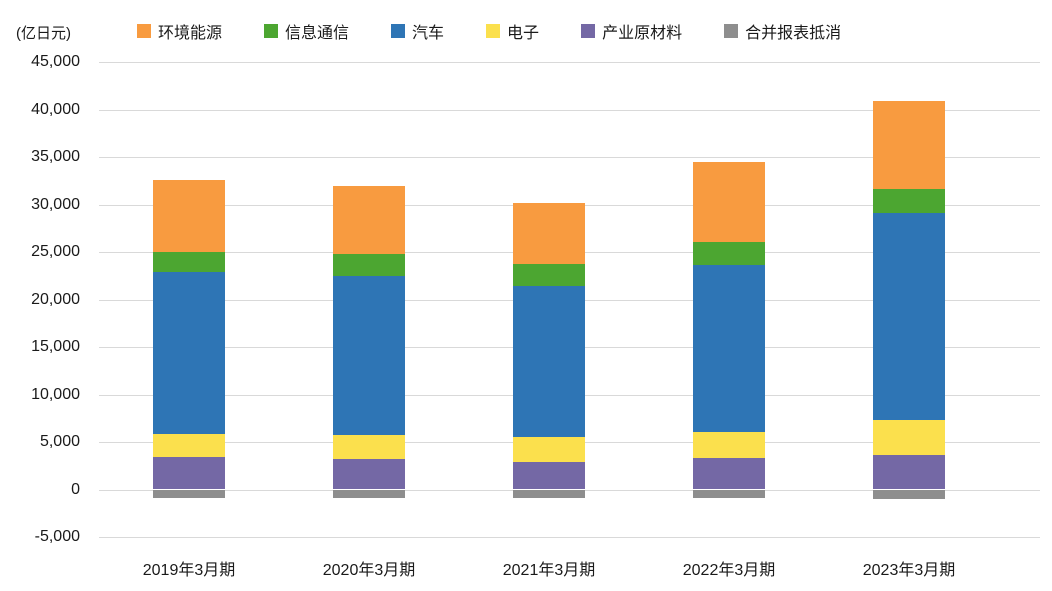  Describe the element at coordinates (55, 299) in the screenshot. I see `y-axis-tick-label: 20,000` at that location.